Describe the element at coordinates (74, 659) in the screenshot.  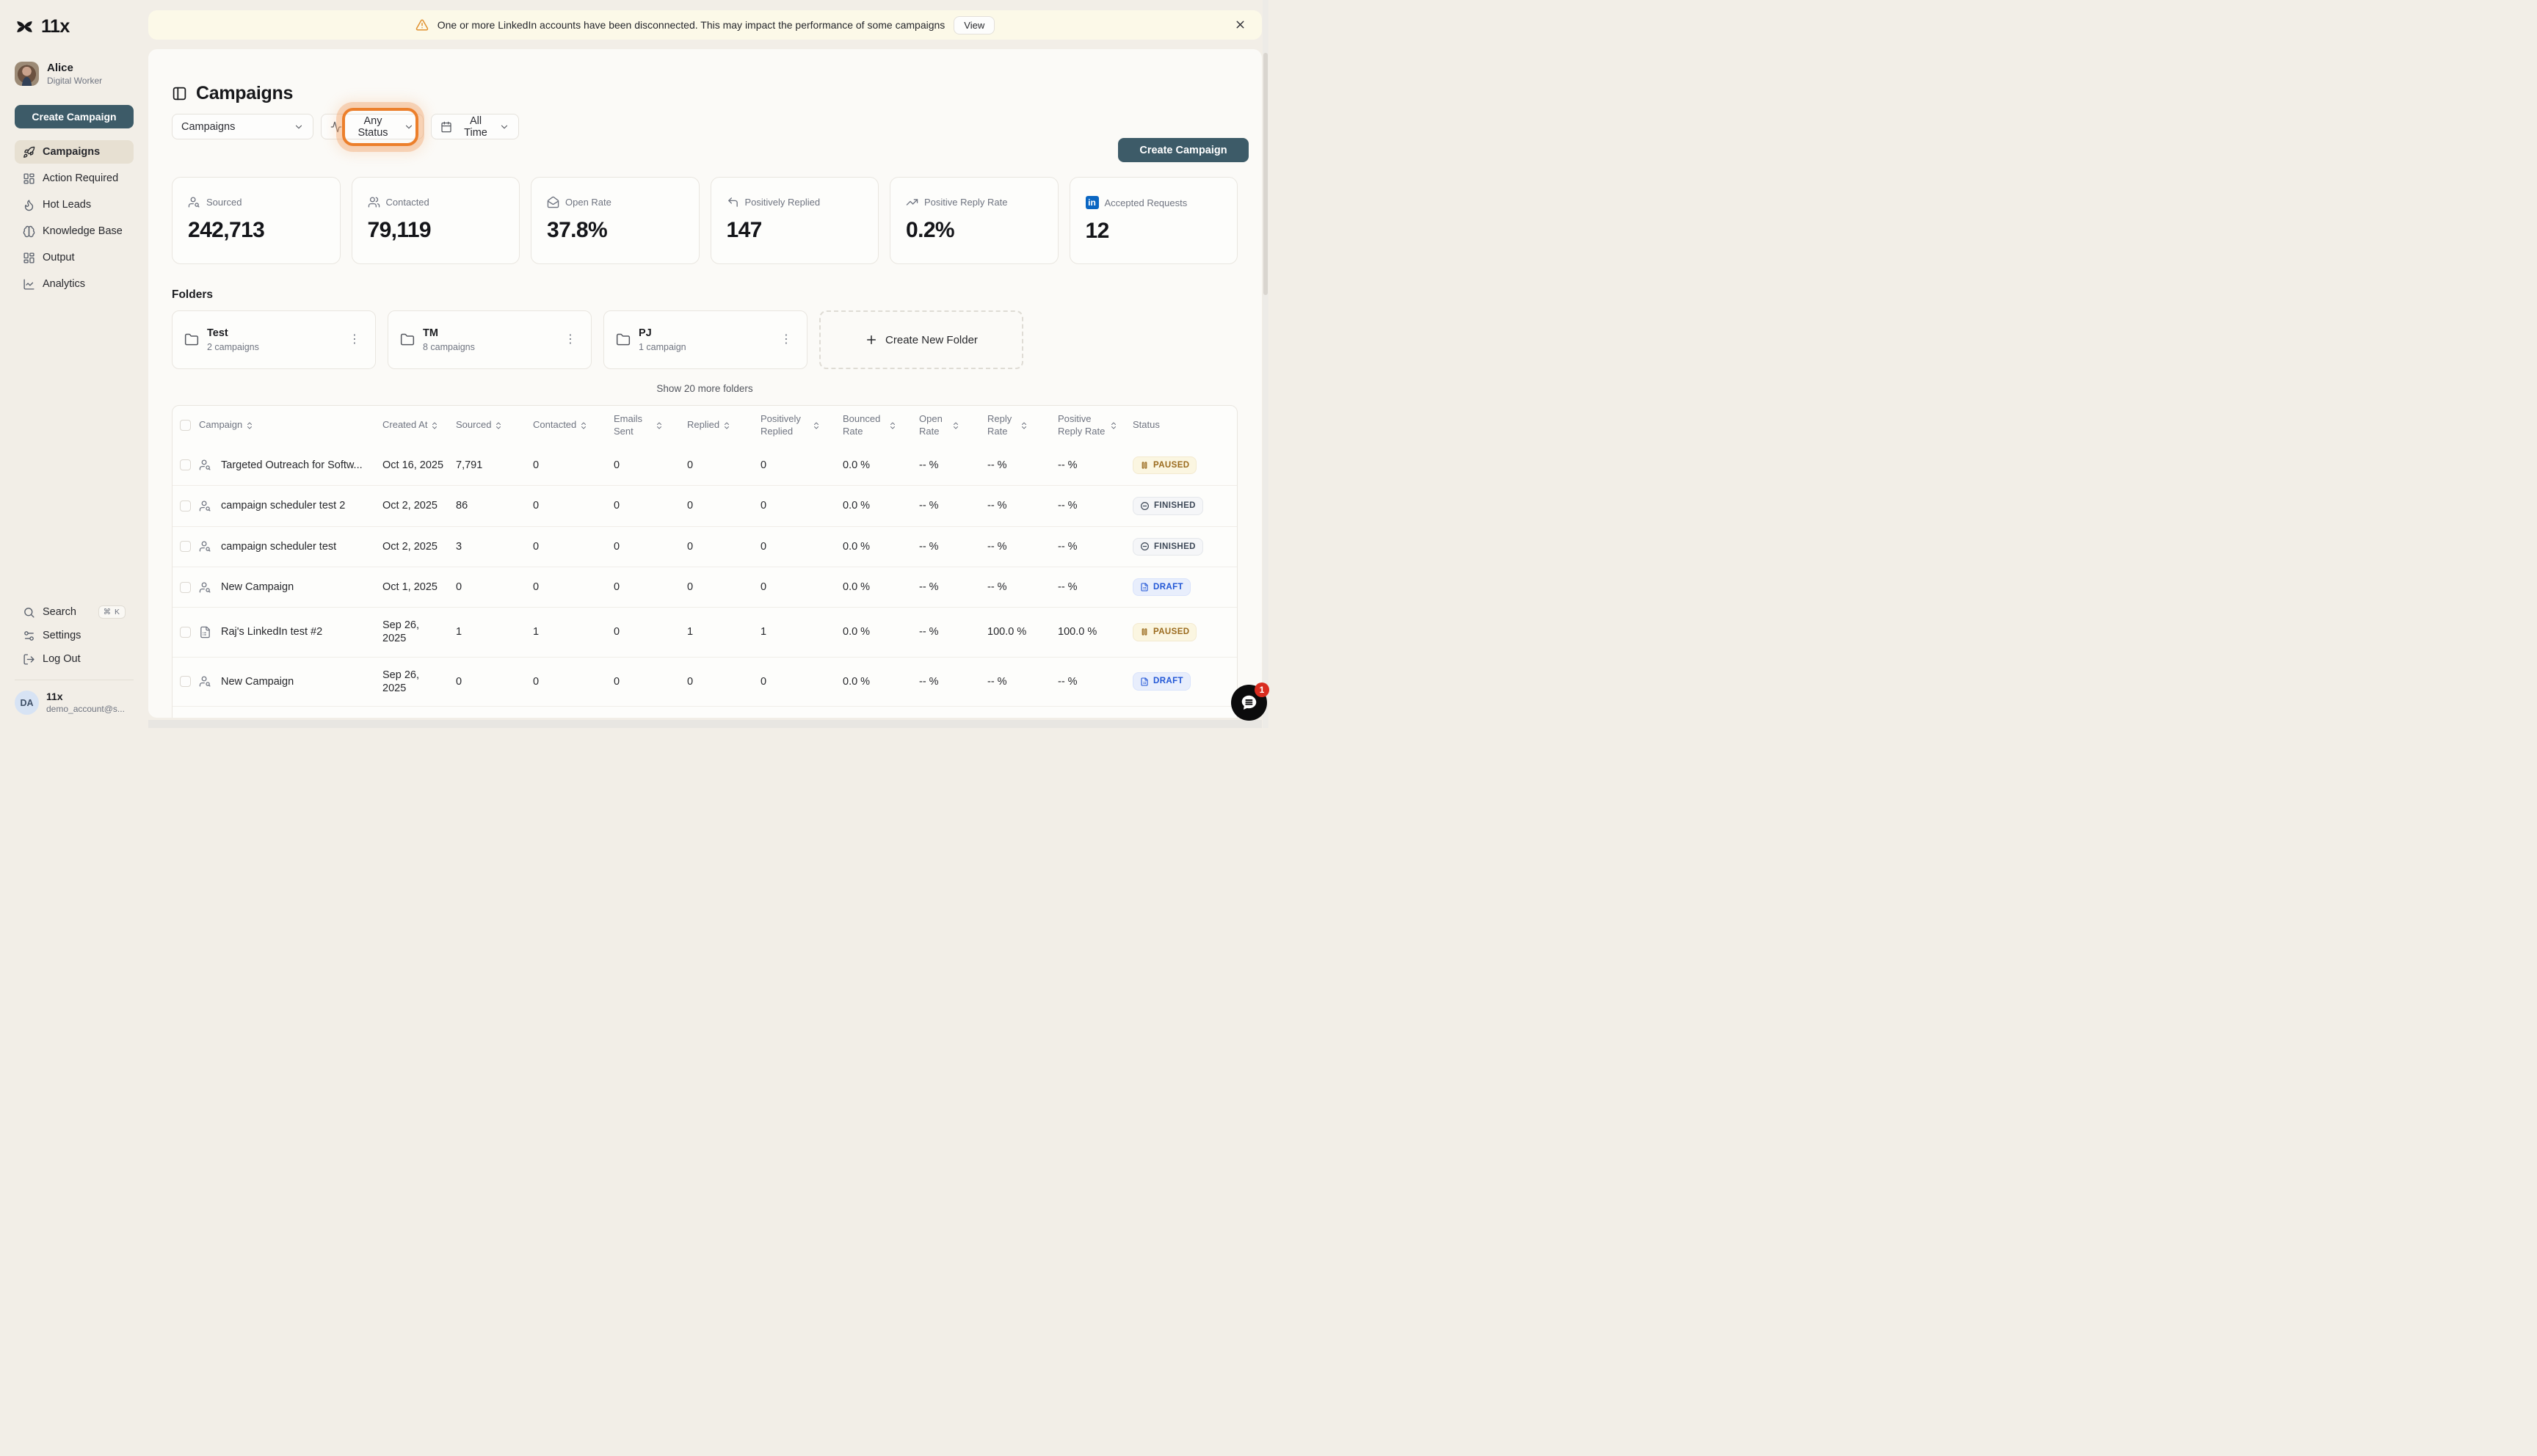
I see `sidebar-item-logout: Log Out` at that location.